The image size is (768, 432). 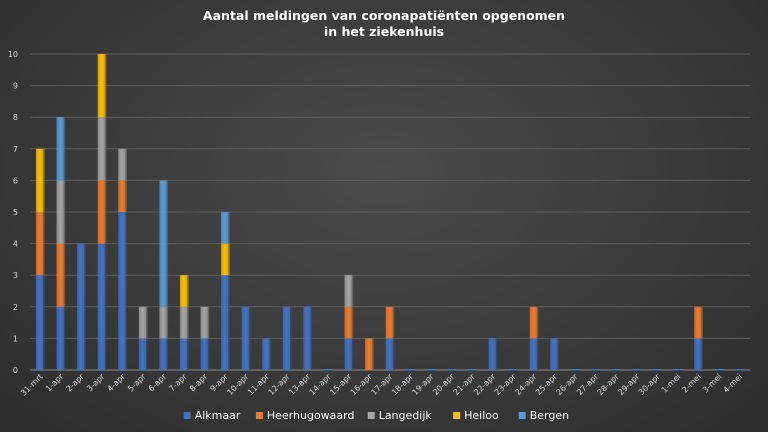 I want to click on y-tick-label-7: 7, so click(x=15, y=149).